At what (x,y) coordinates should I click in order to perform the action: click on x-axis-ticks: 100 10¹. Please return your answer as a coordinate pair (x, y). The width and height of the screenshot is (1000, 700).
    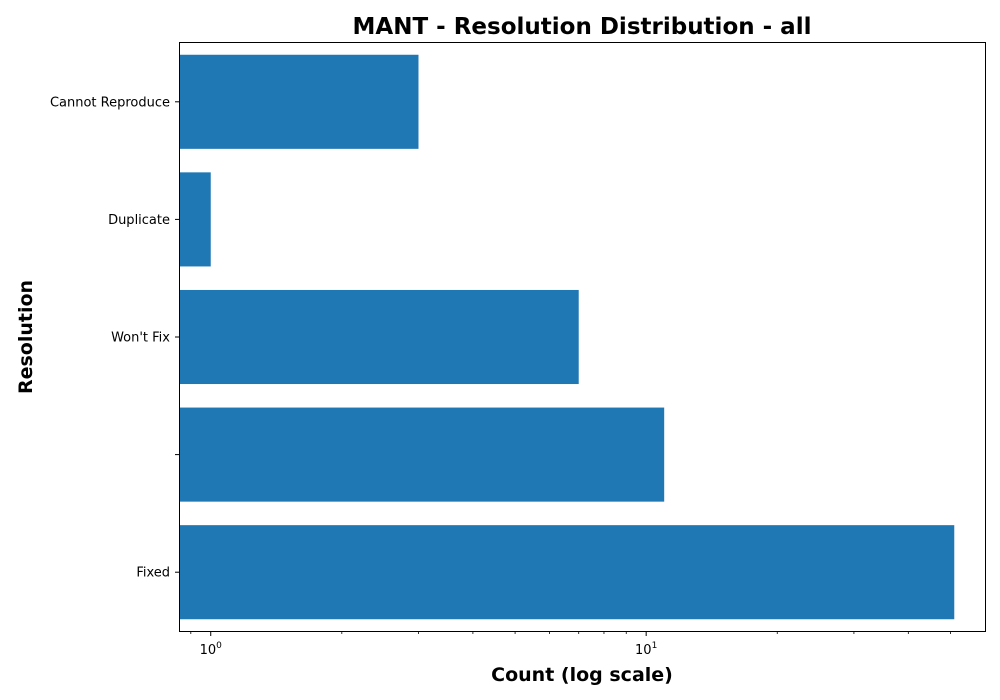
    Looking at the image, I should click on (570, 644).